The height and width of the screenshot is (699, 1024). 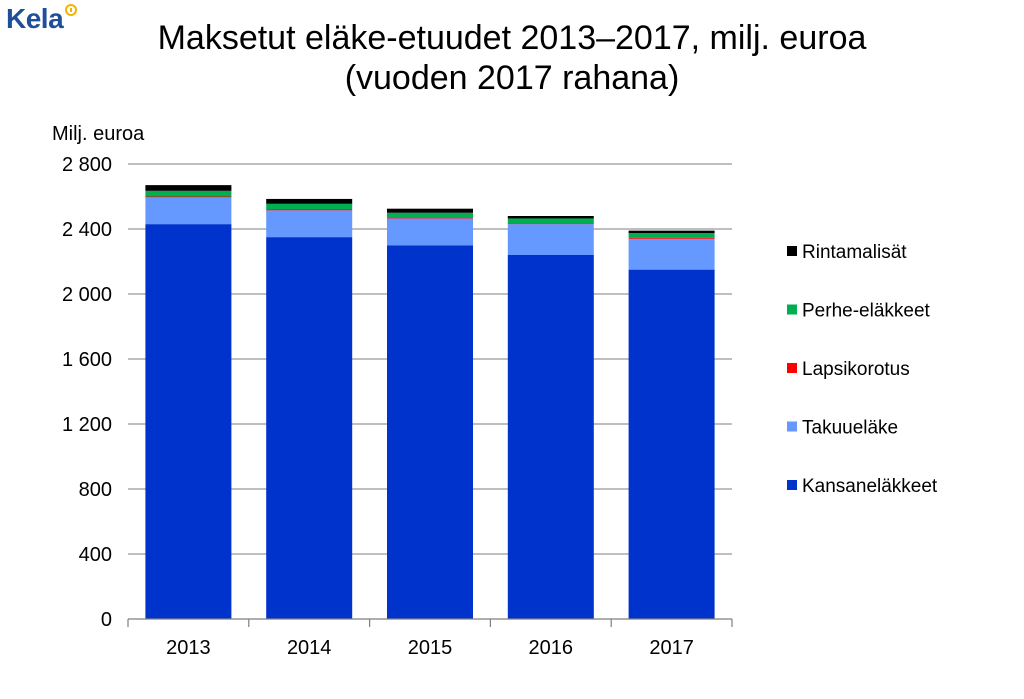 I want to click on bar-stack-2013, so click(x=188, y=402).